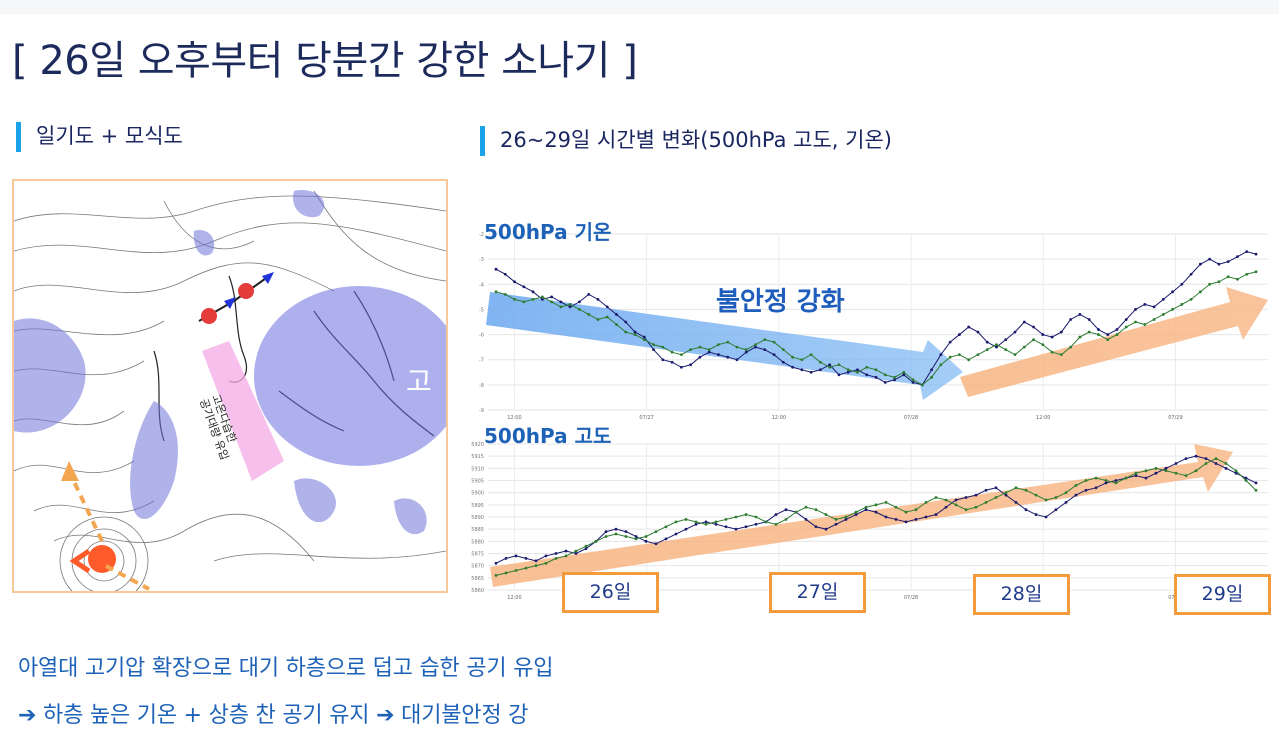 The height and width of the screenshot is (735, 1279). What do you see at coordinates (686, 140) in the screenshot?
I see `section-title-chart: 26~29일 시간별 변화(500hPa 고도, 기온)` at bounding box center [686, 140].